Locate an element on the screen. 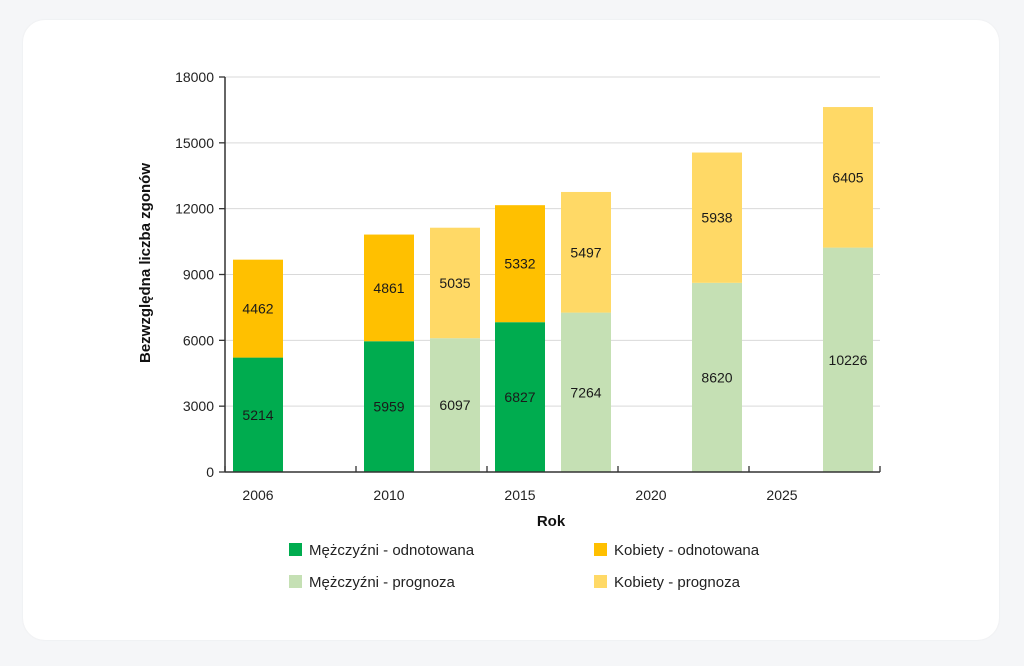 Image resolution: width=1024 pixels, height=666 pixels. x-tick-label: 2010 is located at coordinates (388, 495).